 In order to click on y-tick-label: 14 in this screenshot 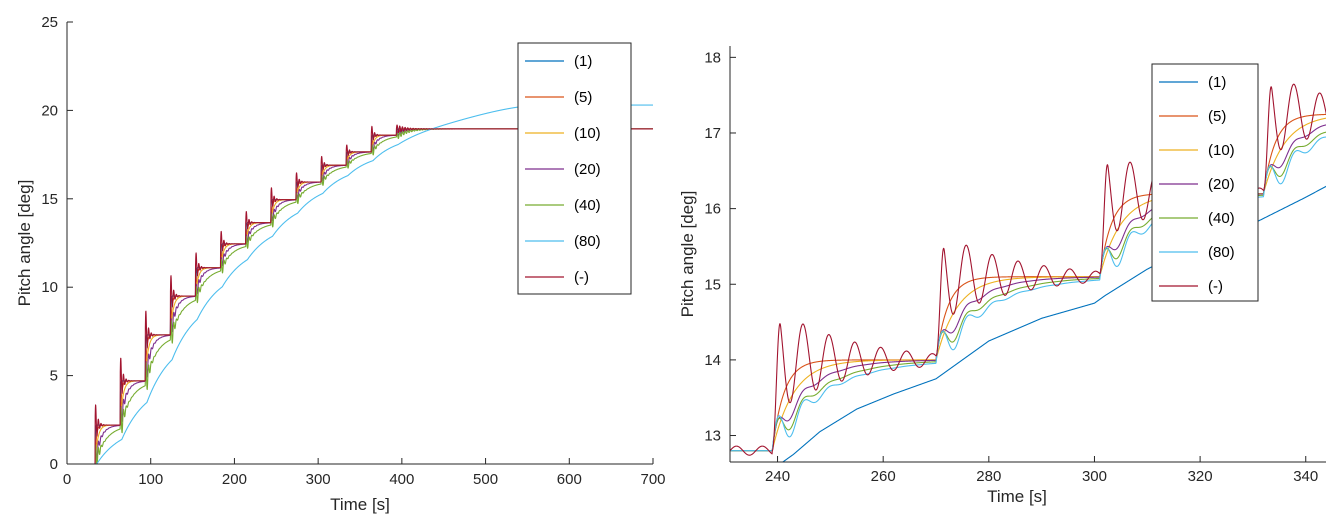, I will do `click(712, 360)`.